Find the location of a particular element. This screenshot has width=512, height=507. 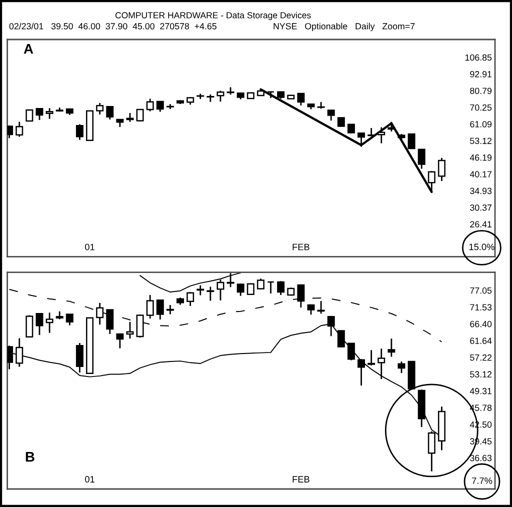

y-tick-label: 61.09 is located at coordinates (481, 124).